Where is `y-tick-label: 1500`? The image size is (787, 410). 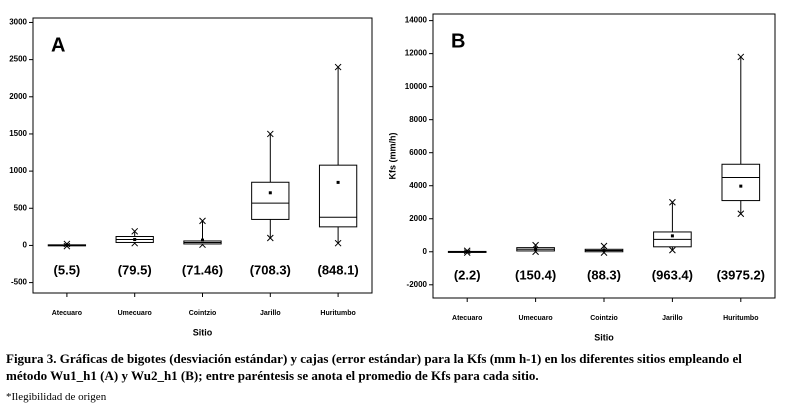
y-tick-label: 1500 is located at coordinates (18, 133).